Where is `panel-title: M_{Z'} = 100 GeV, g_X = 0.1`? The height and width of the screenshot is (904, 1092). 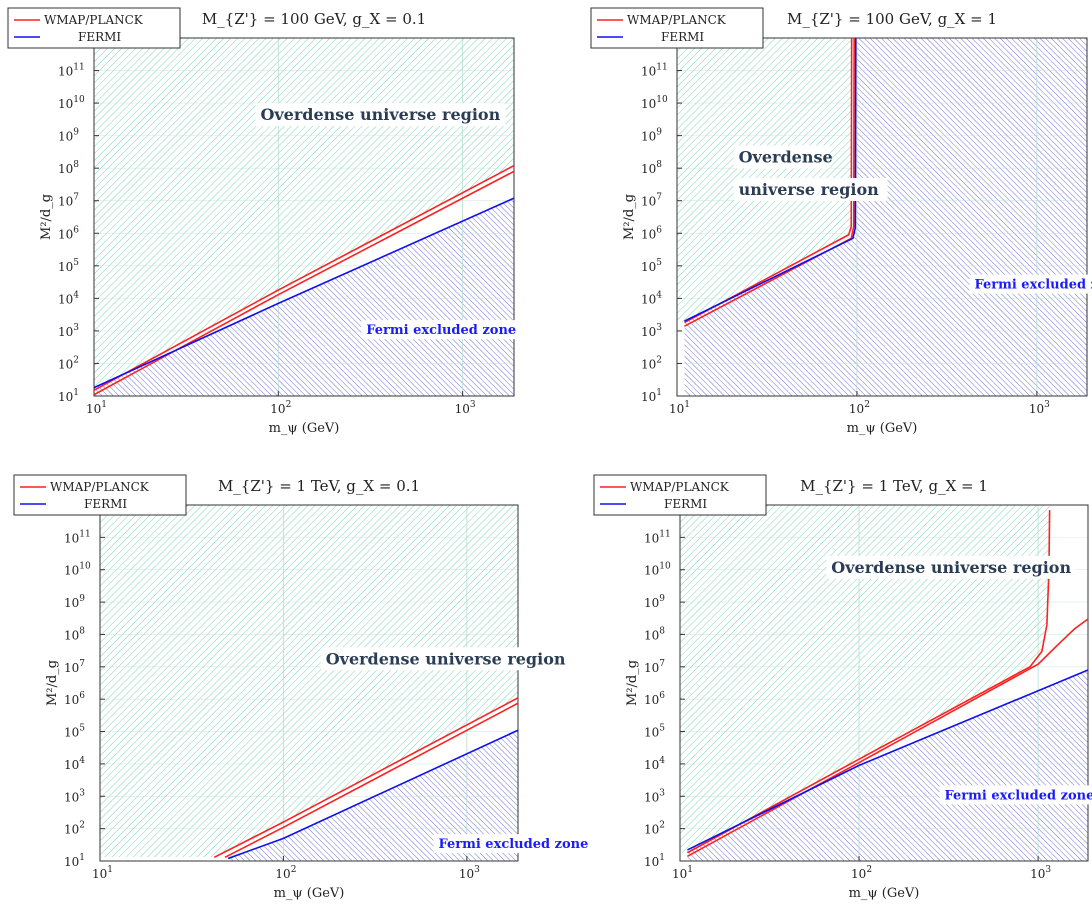
panel-title: M_{Z'} = 100 GeV, g_X = 0.1 is located at coordinates (314, 19).